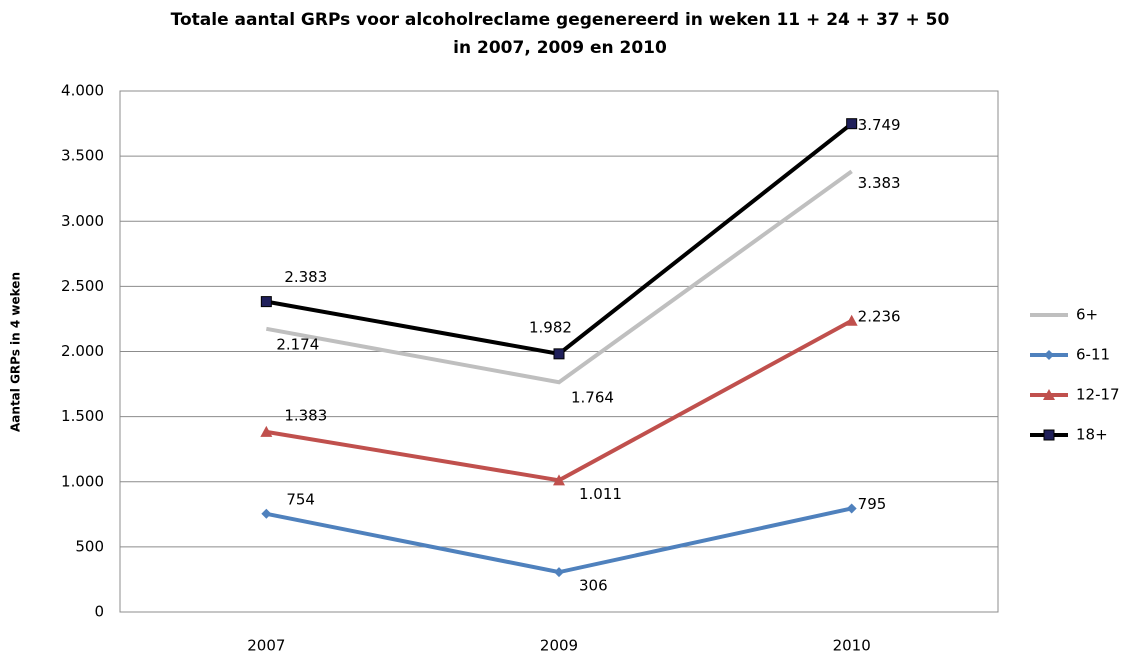 This screenshot has height=658, width=1136. I want to click on y-tick-label: 4.000, so click(82, 91).